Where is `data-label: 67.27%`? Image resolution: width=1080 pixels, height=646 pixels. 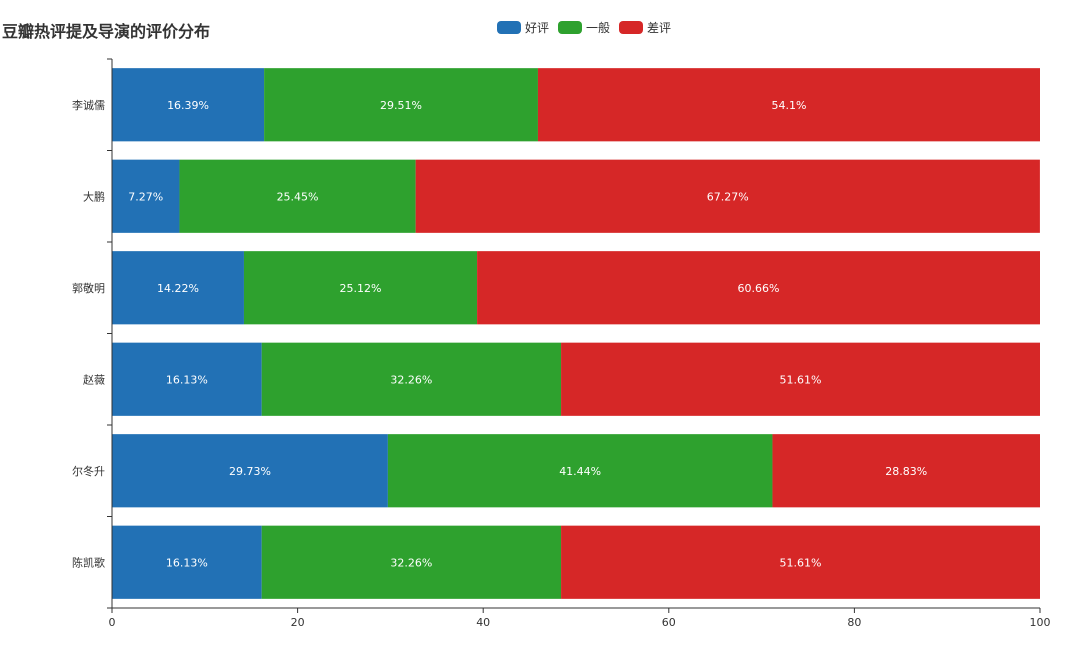
data-label: 67.27% is located at coordinates (728, 196).